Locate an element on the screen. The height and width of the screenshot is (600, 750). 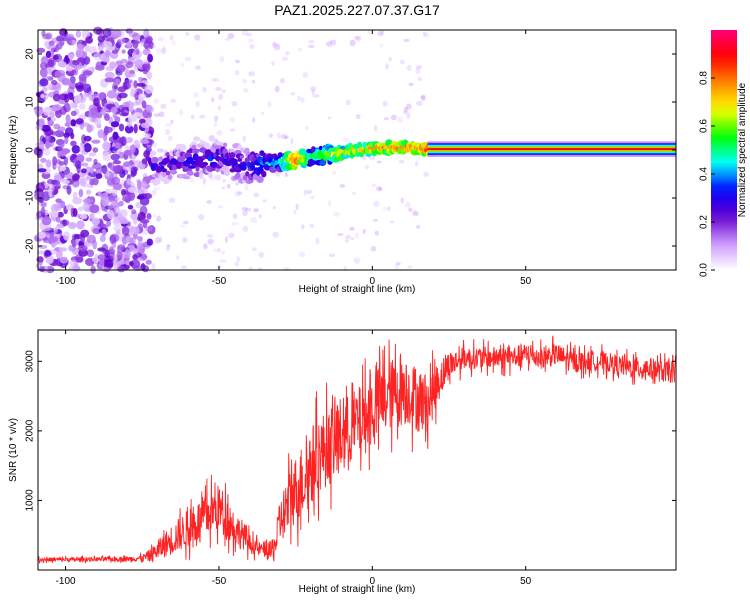
colorbar-ticks: 0.0 0.2 0.4 0.6 0.8 is located at coordinates (707, 174).